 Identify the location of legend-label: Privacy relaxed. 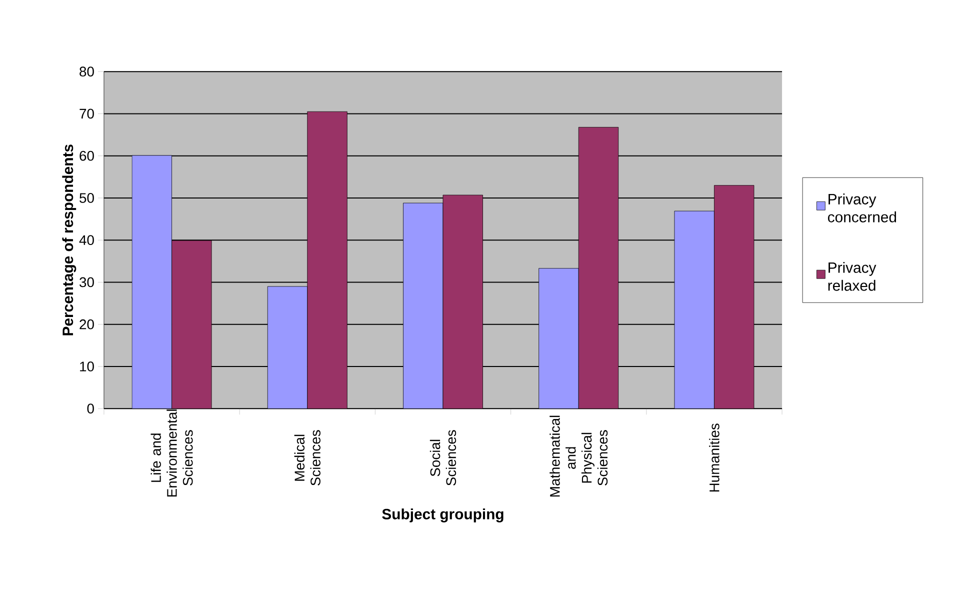
(852, 276).